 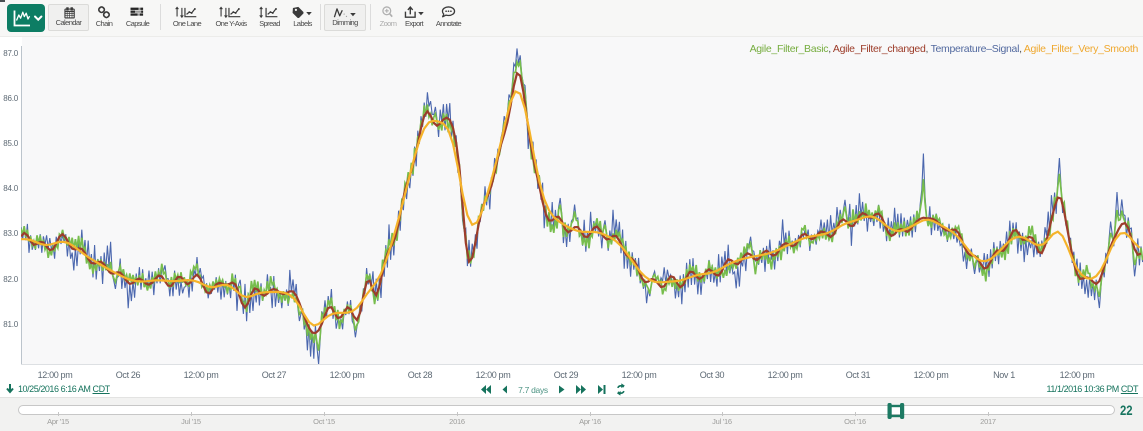 What do you see at coordinates (533, 390) in the screenshot?
I see `svg-text: 7.7 days` at bounding box center [533, 390].